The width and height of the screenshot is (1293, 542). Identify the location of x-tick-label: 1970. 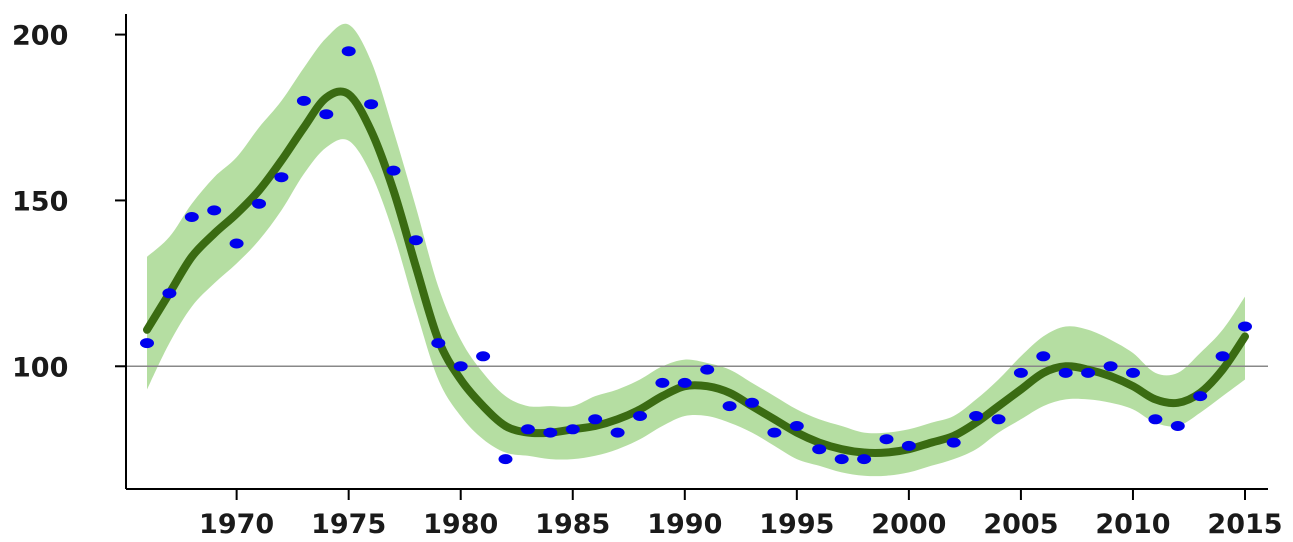
(236, 524).